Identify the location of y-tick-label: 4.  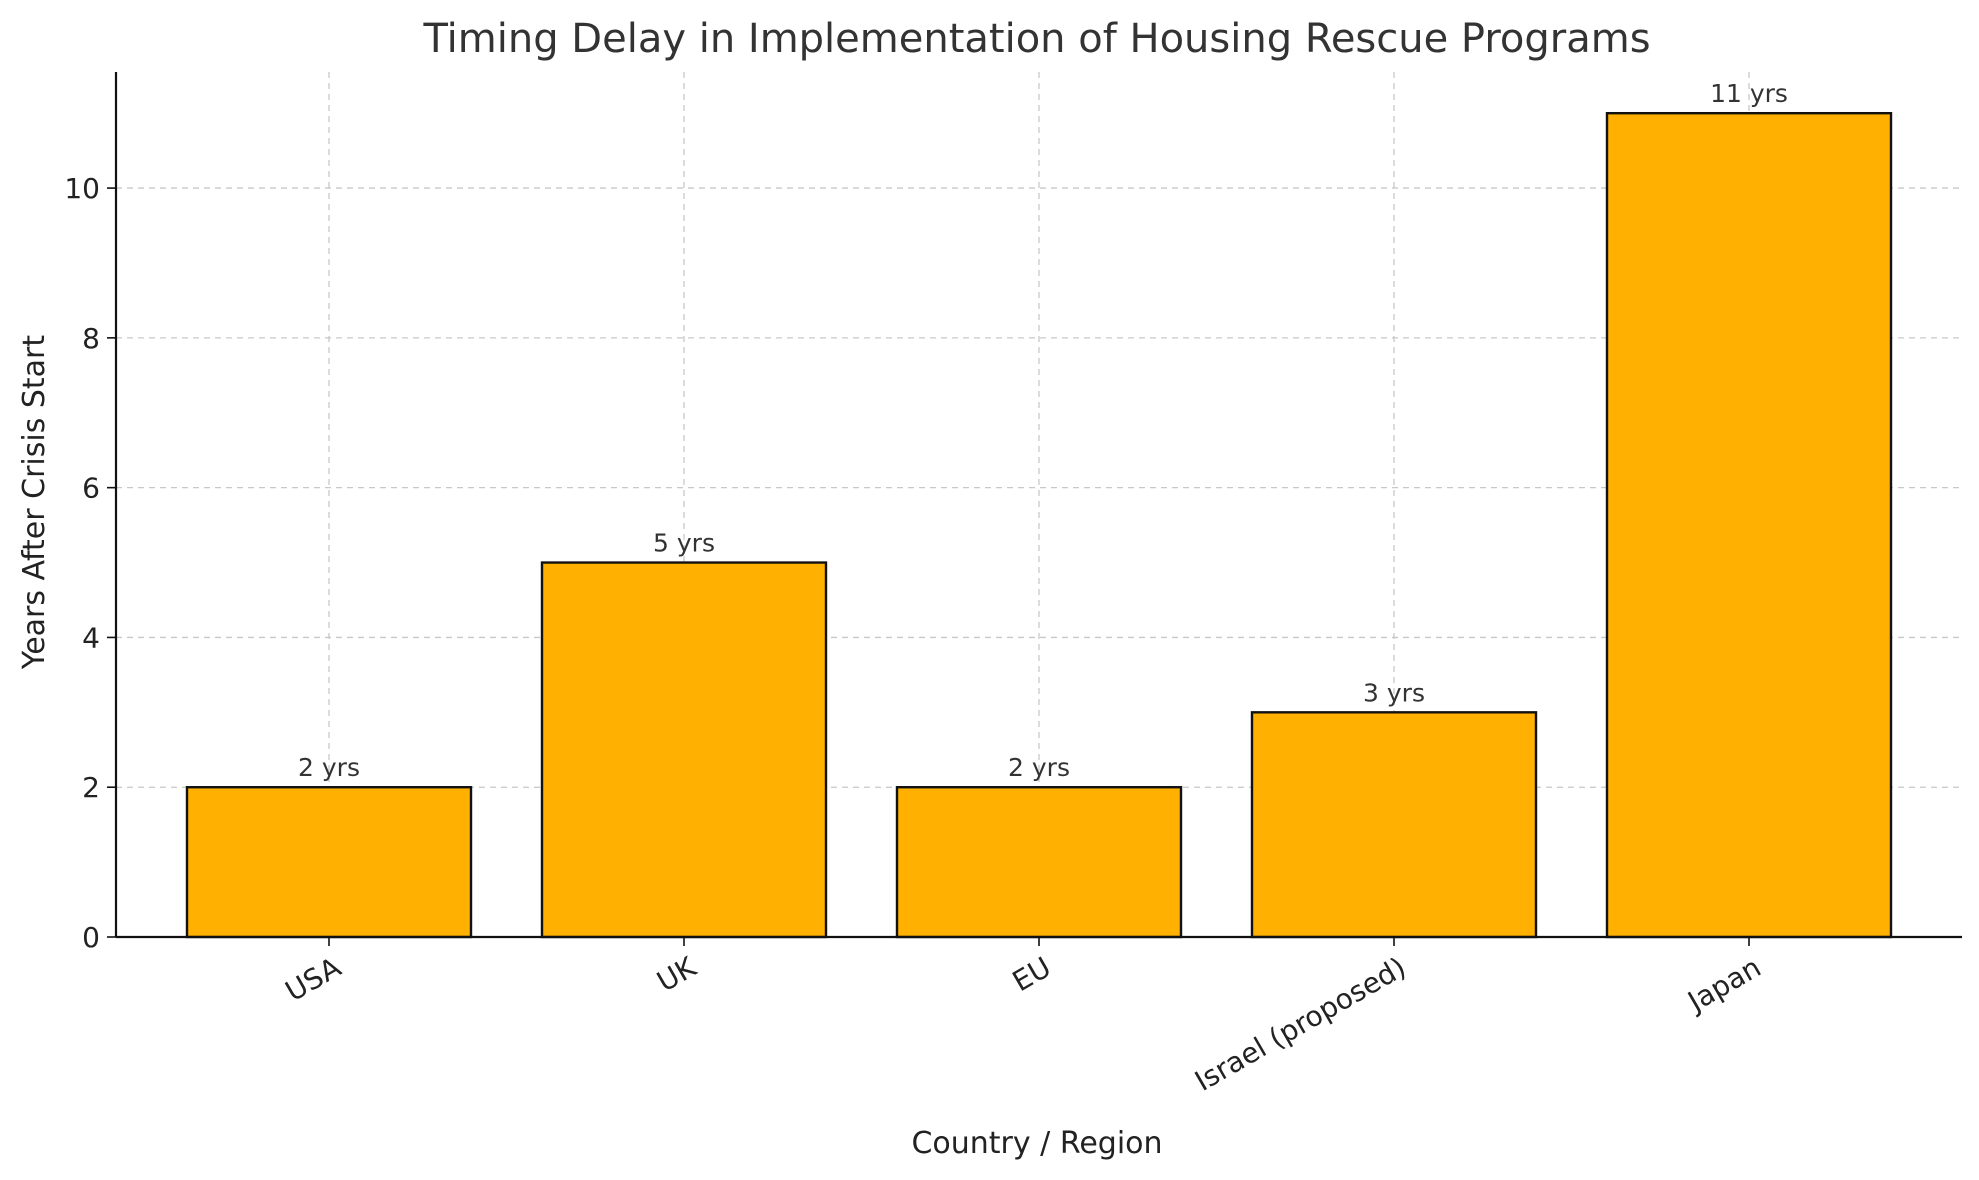
(91, 637).